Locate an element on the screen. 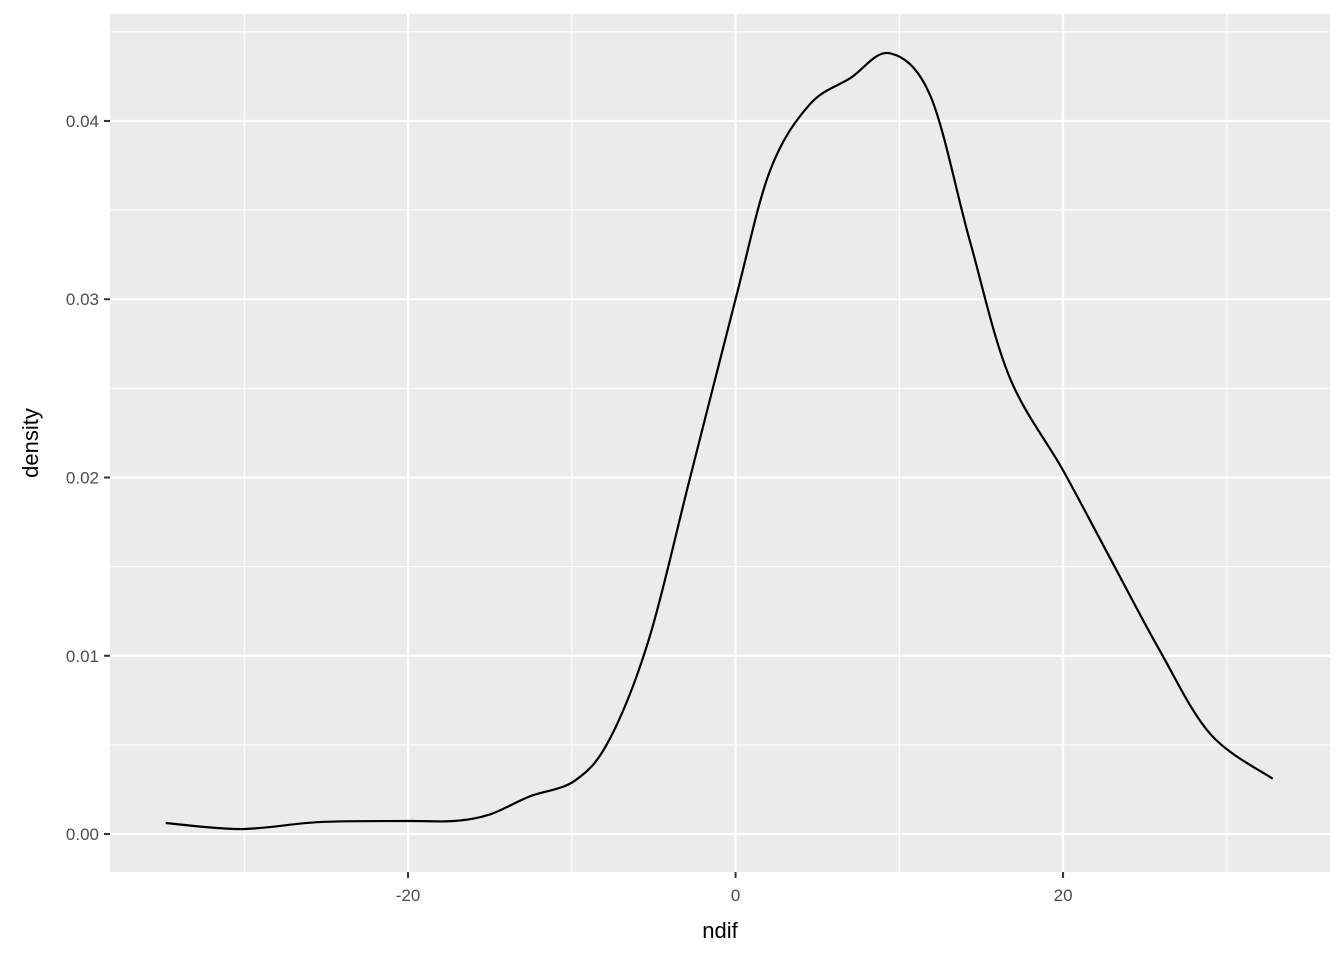 The image size is (1344, 960). y-axis-title: density is located at coordinates (30, 443).